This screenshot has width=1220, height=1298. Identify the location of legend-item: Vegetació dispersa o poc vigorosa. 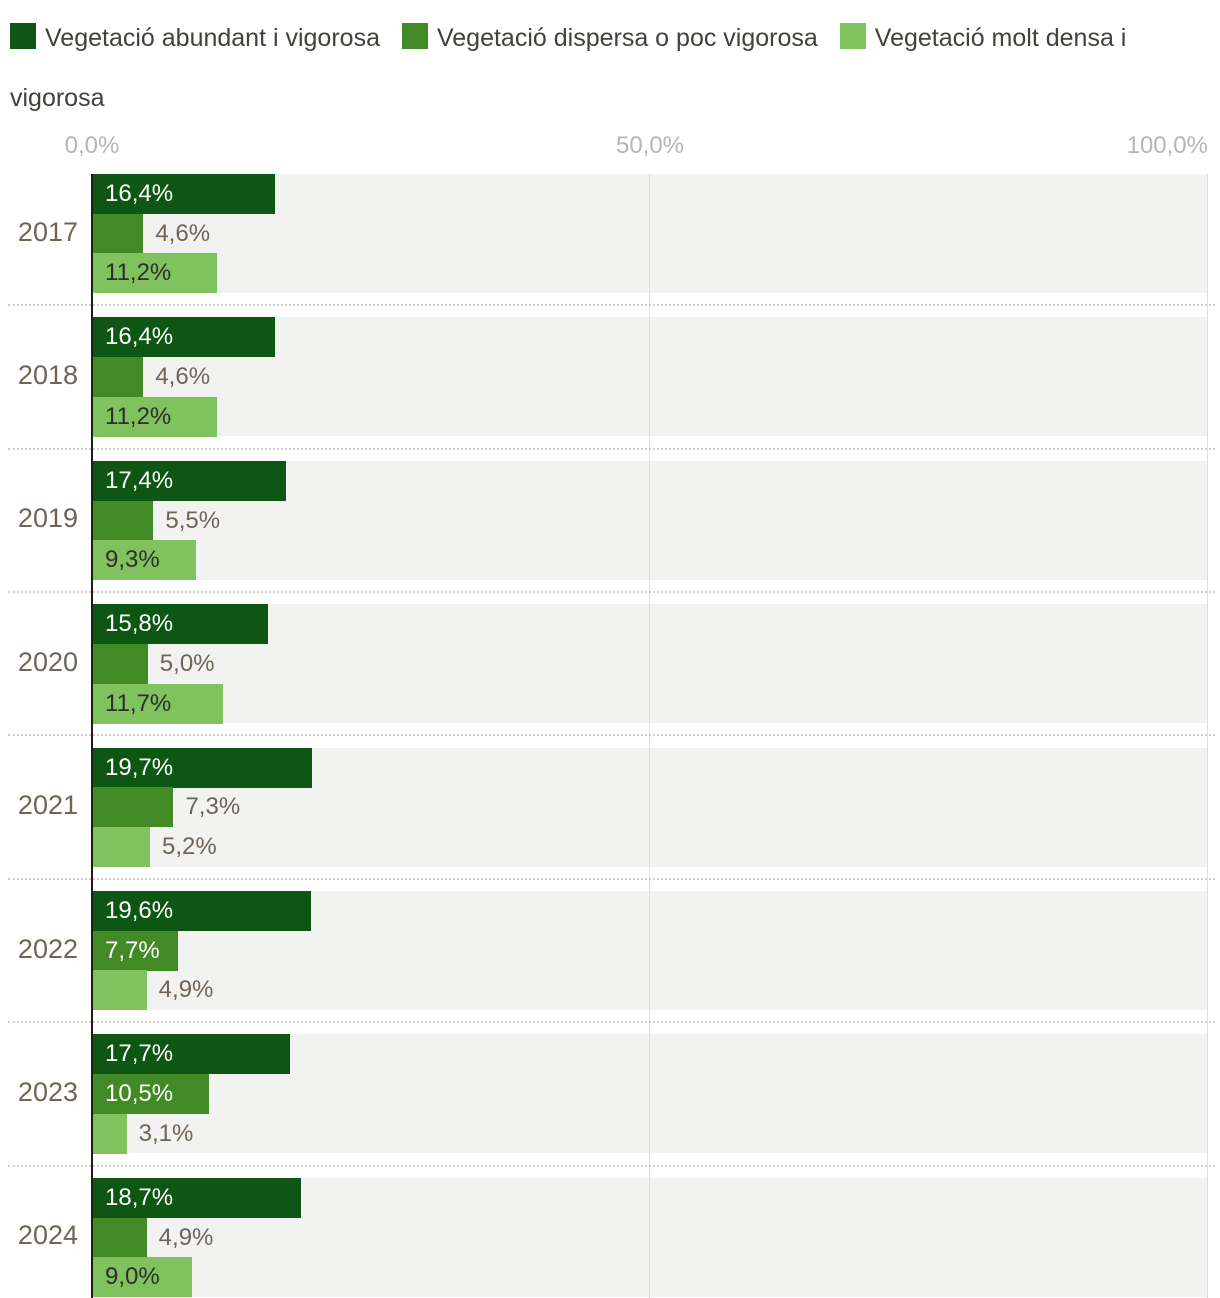
(609, 37).